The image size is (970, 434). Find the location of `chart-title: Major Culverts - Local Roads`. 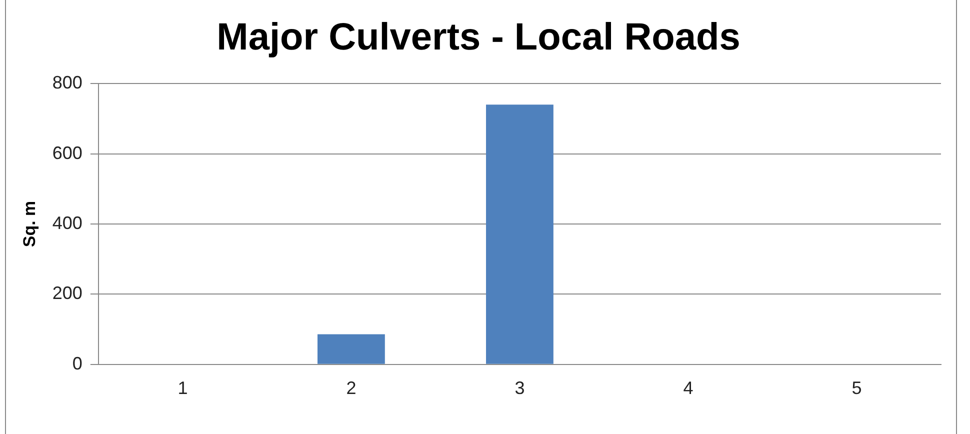

chart-title: Major Culverts - Local Roads is located at coordinates (478, 37).